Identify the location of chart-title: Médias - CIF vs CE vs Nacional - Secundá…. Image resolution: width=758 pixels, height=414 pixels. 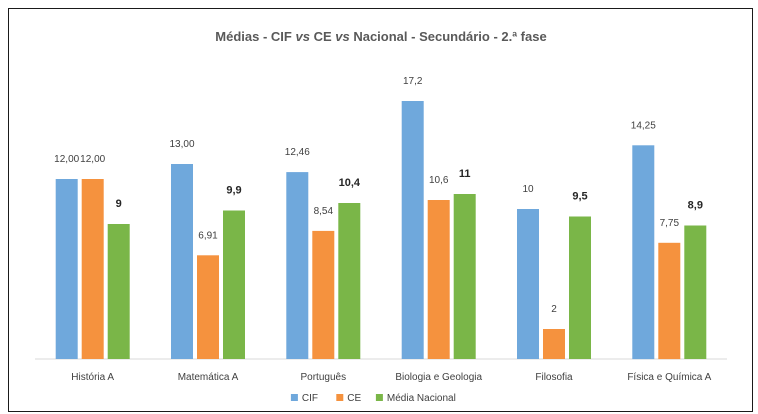
(380, 36).